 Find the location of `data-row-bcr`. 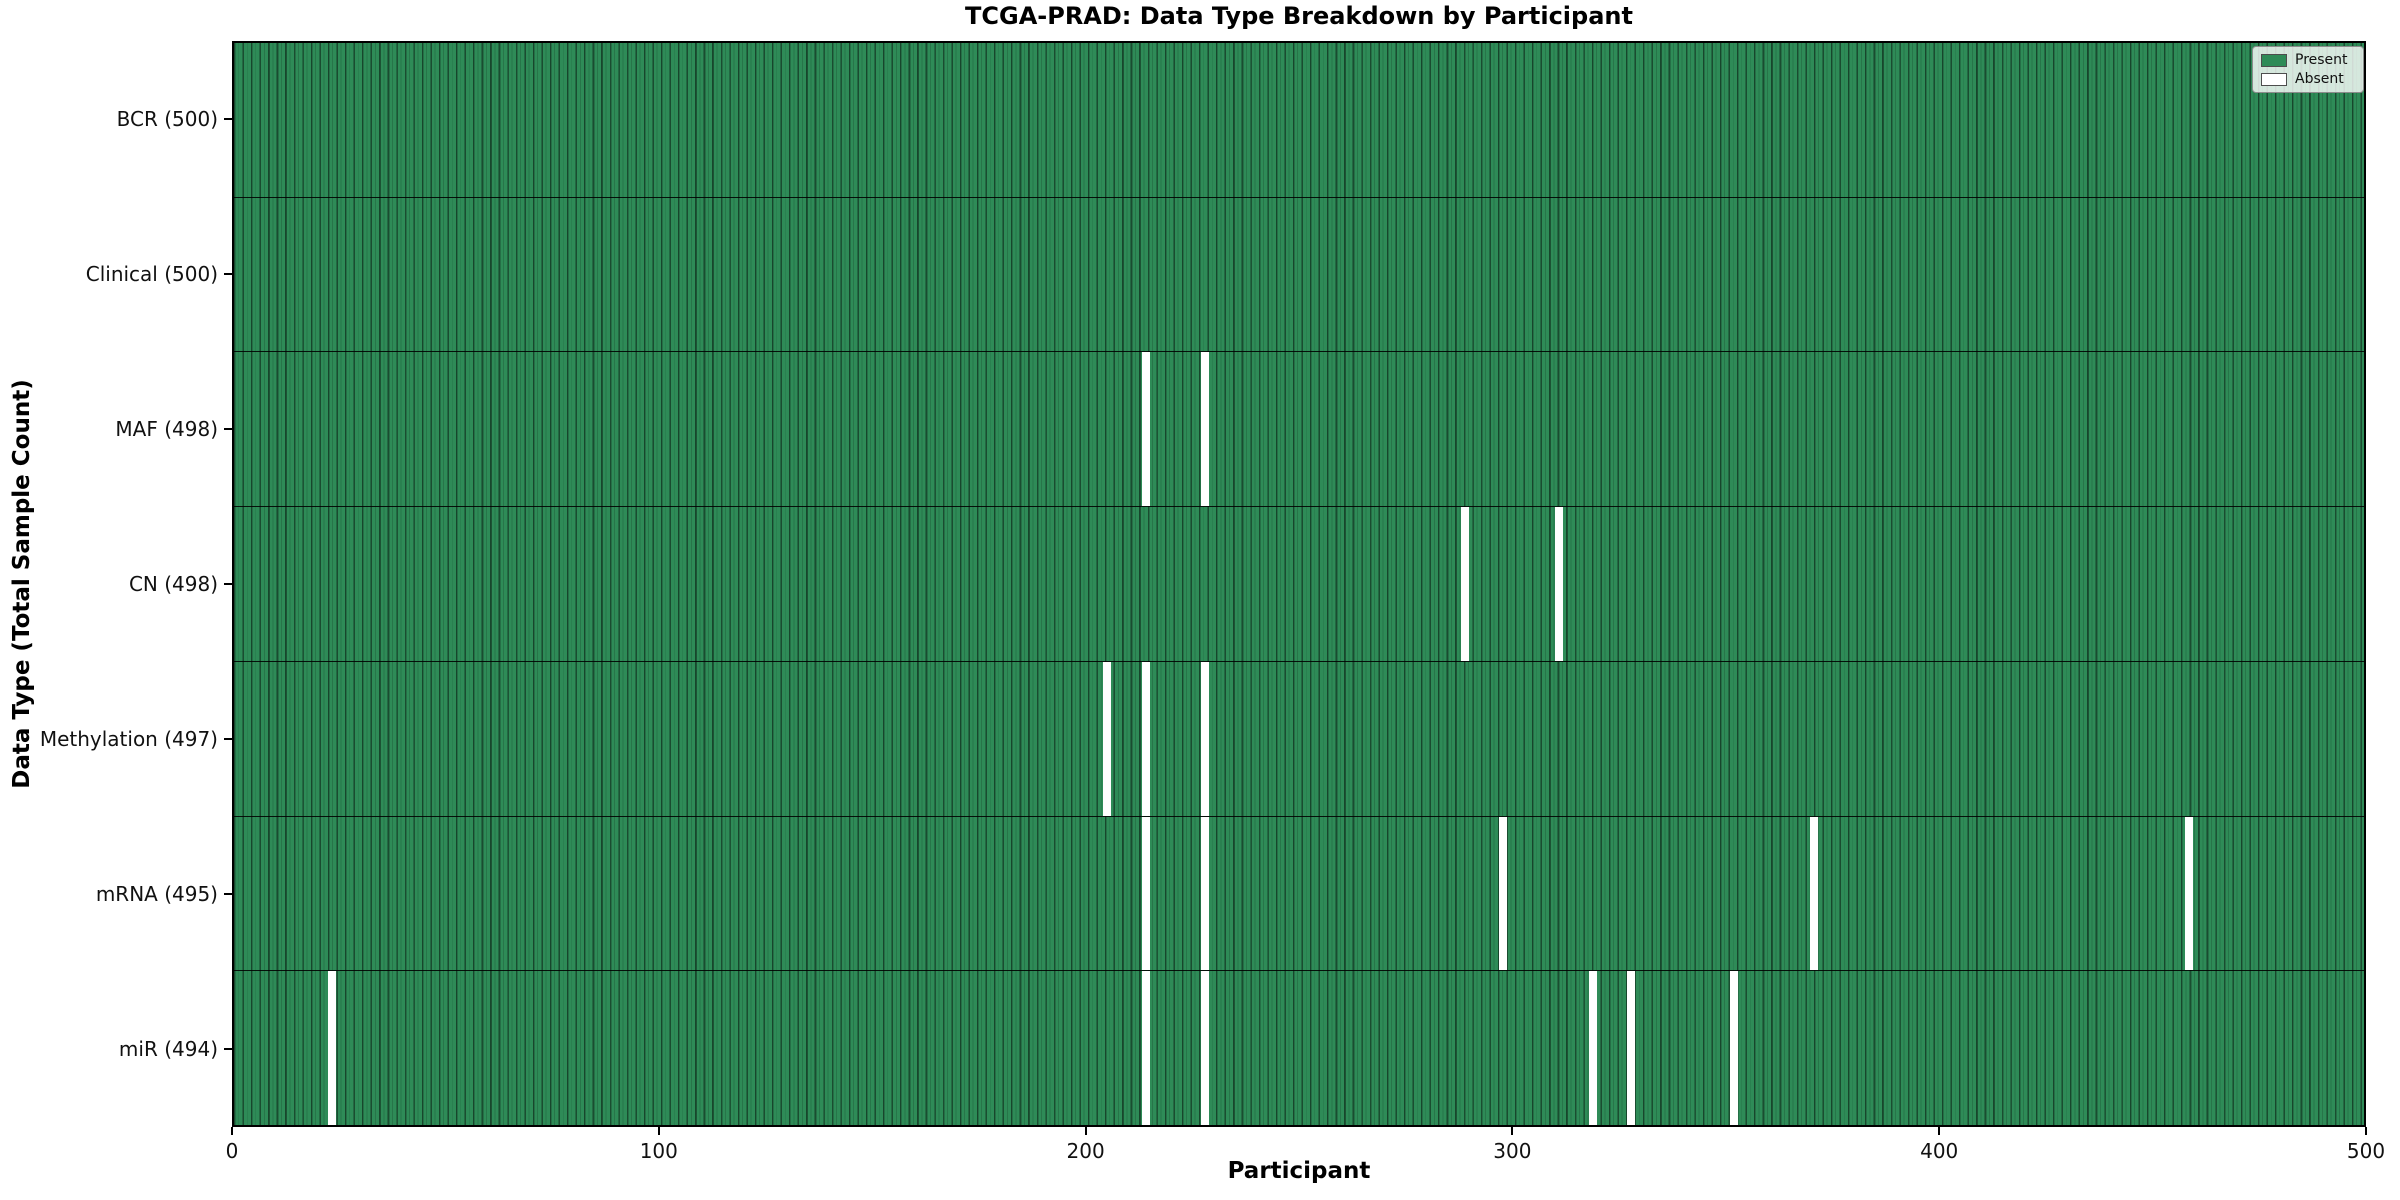

data-row-bcr is located at coordinates (1299, 120).